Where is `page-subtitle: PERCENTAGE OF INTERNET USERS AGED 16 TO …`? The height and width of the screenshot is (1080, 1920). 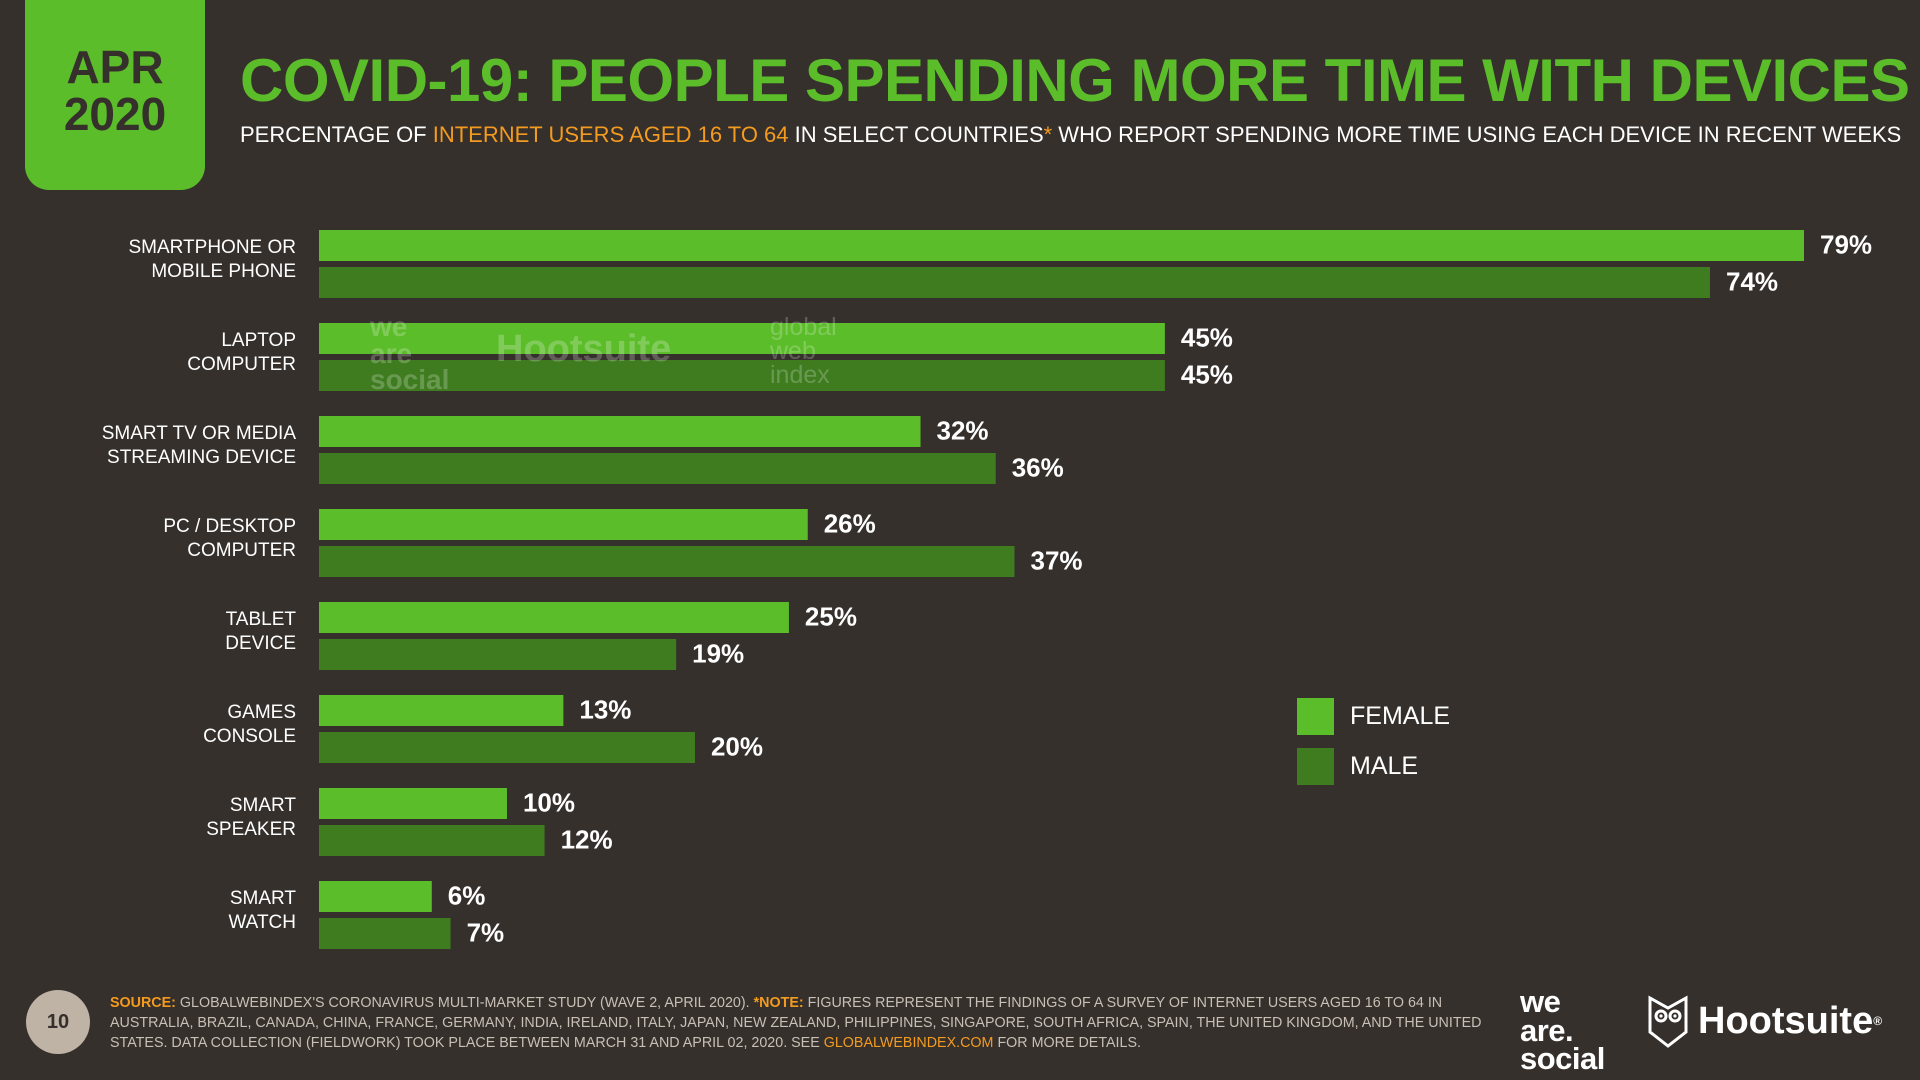 page-subtitle: PERCENTAGE OF INTERNET USERS AGED 16 TO … is located at coordinates (1071, 135).